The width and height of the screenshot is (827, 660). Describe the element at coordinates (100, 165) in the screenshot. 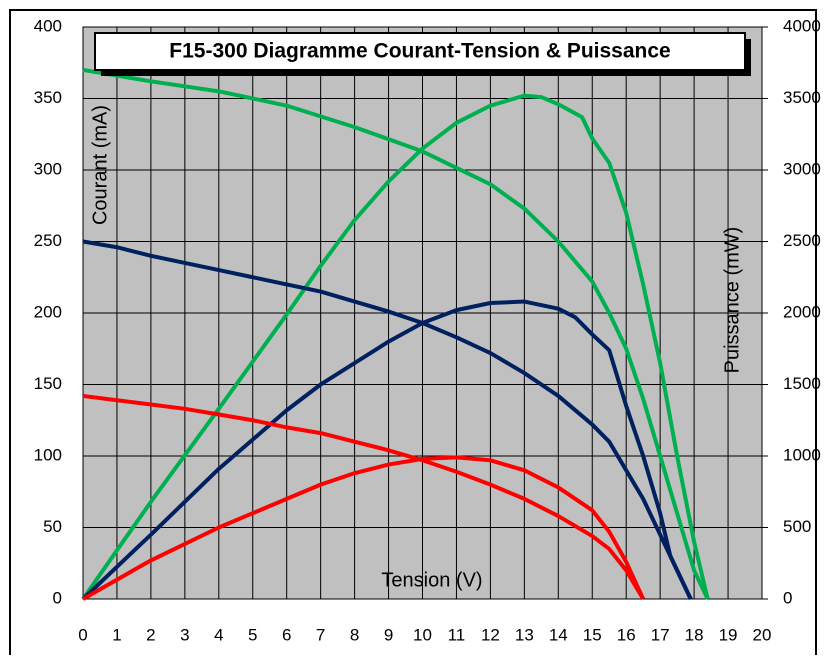

I see `y-axis-label: Courant (mA)` at that location.